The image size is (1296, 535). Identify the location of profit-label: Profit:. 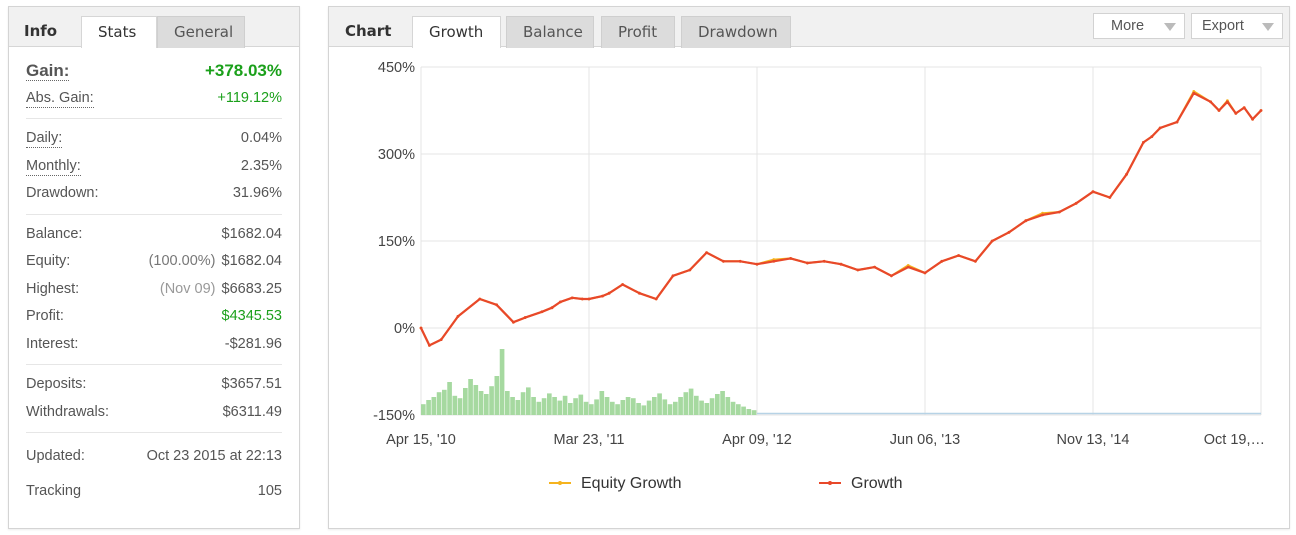
(45, 316).